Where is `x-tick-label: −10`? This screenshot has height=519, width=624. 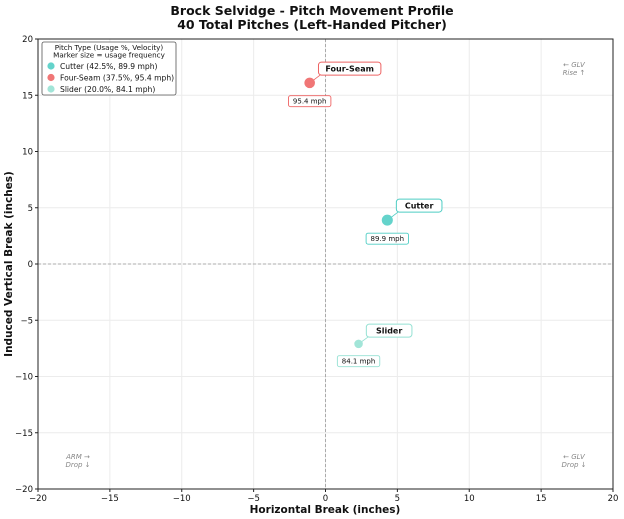
x-tick-label: −10 is located at coordinates (182, 499).